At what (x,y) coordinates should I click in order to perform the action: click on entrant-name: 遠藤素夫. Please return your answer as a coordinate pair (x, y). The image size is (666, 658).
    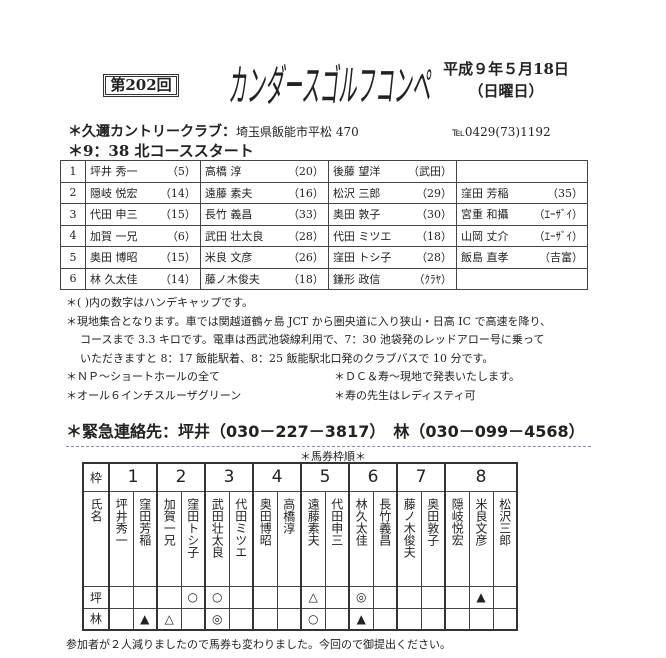
    Looking at the image, I should click on (313, 521).